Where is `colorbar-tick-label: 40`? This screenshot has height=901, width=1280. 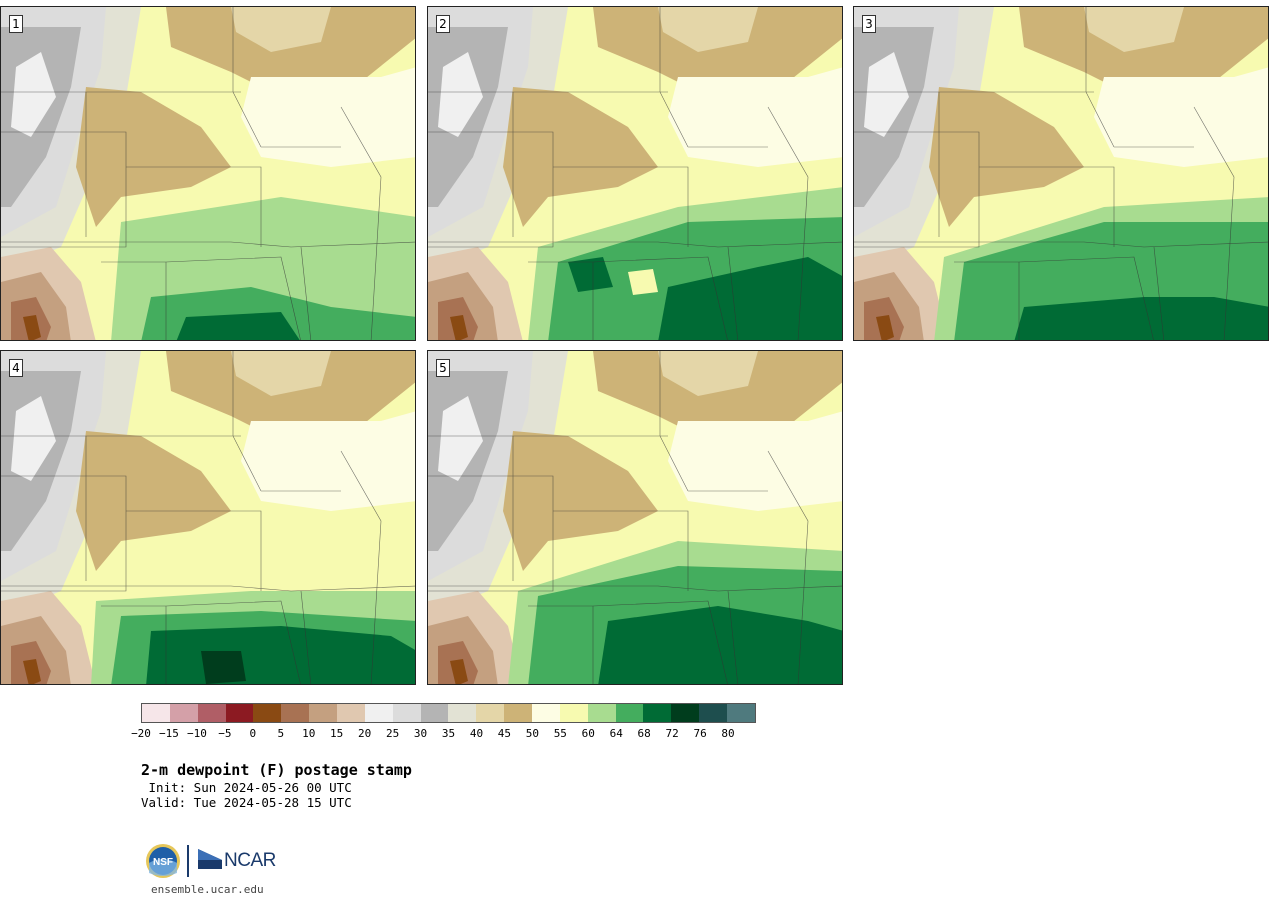 colorbar-tick-label: 40 is located at coordinates (476, 733).